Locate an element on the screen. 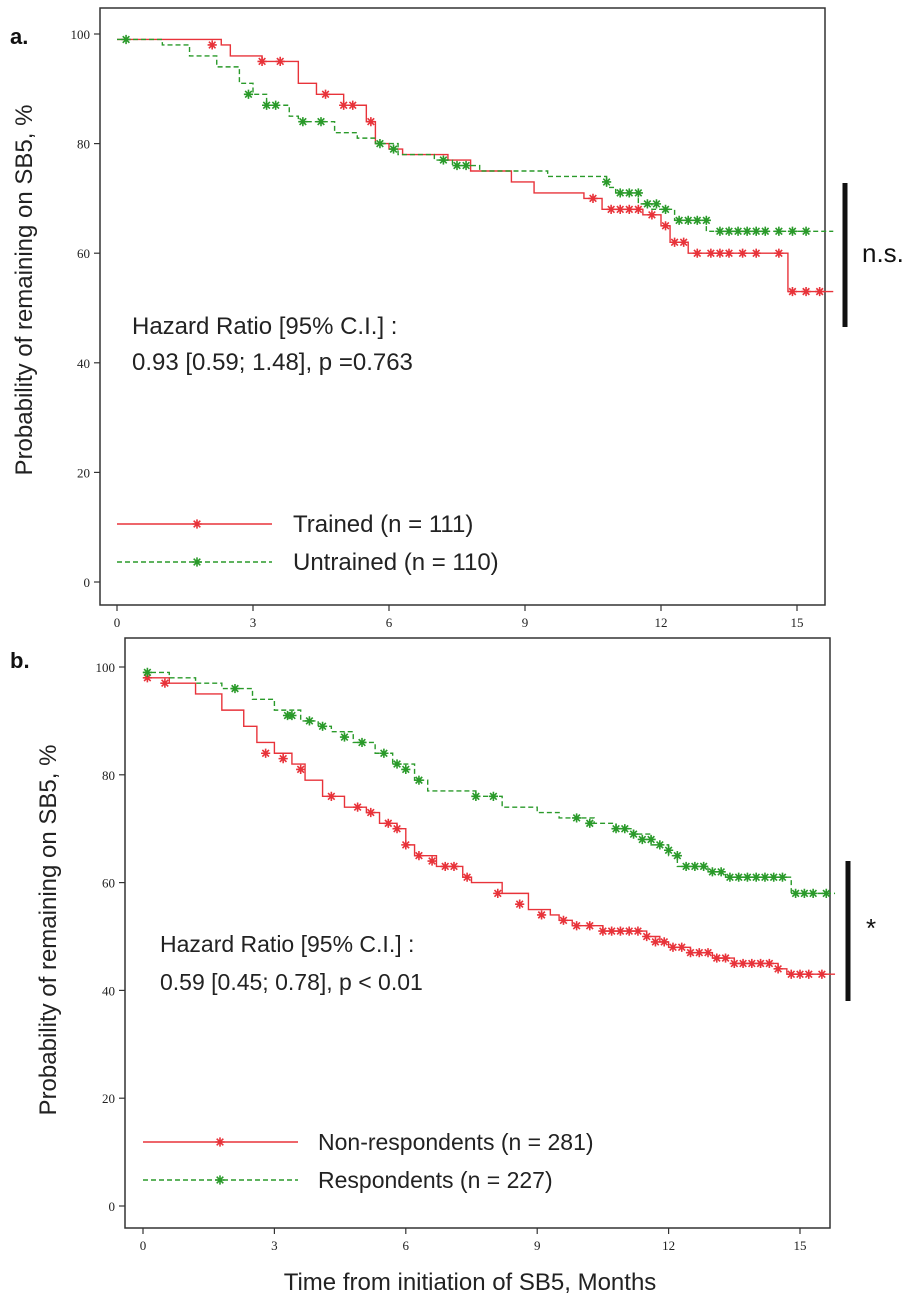 This screenshot has width=913, height=1302. legend-label: Non-respondents (n = 281) is located at coordinates (456, 1142).